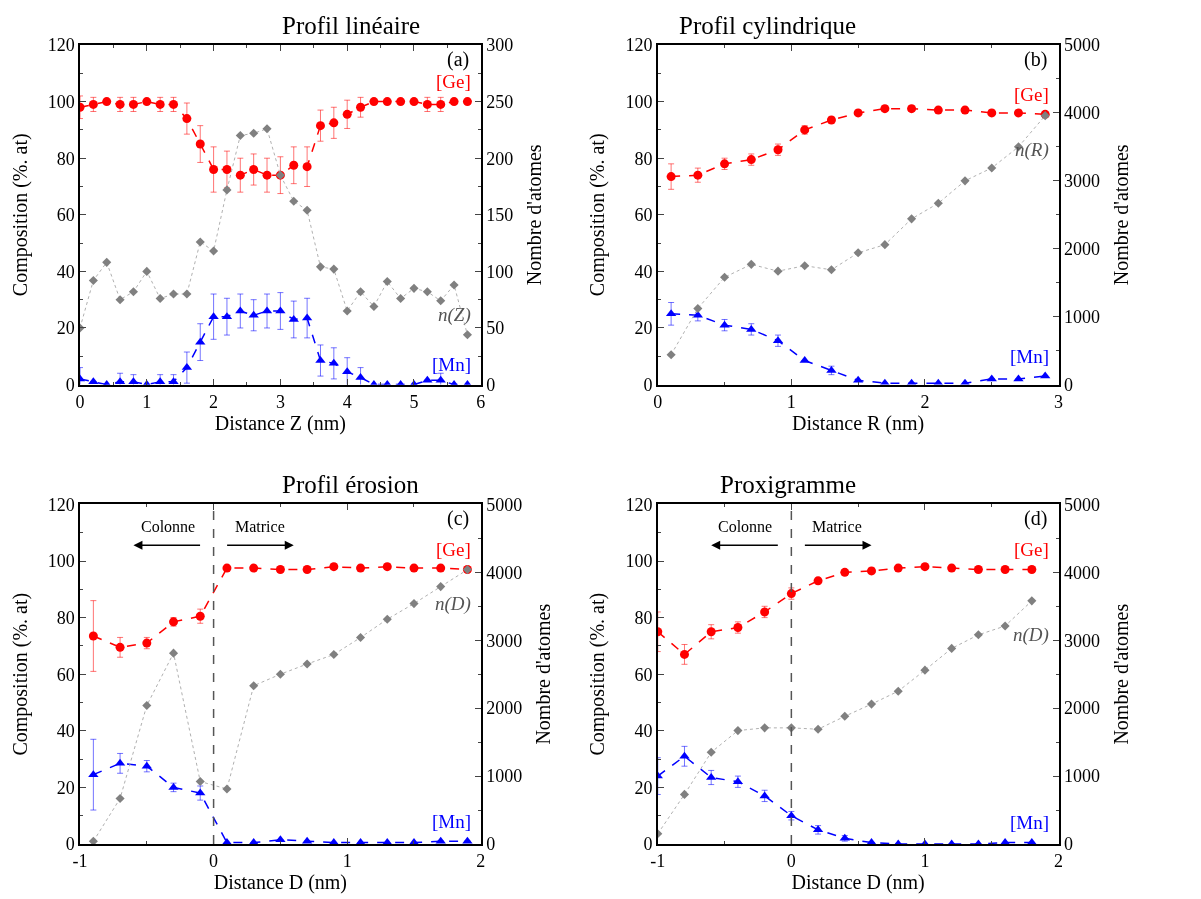  Describe the element at coordinates (500, 271) in the screenshot. I see `y2-tick-label: 100` at that location.